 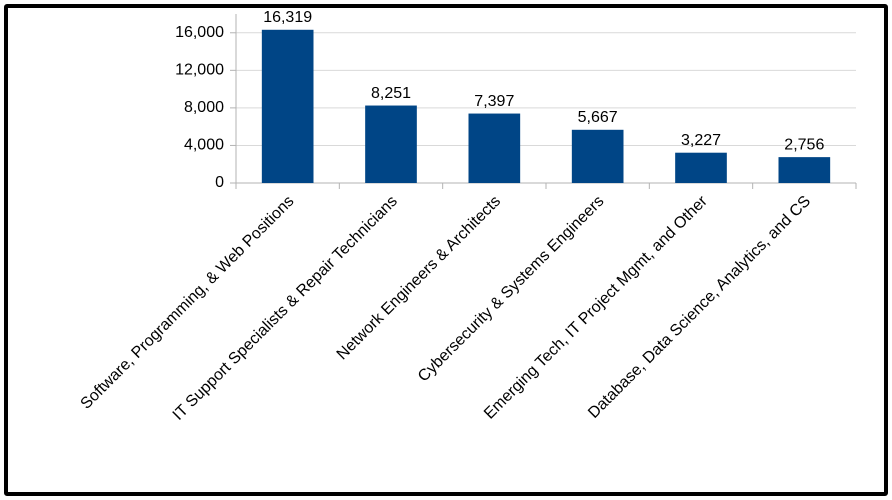 What do you see at coordinates (598, 117) in the screenshot?
I see `value-label: 5,667` at bounding box center [598, 117].